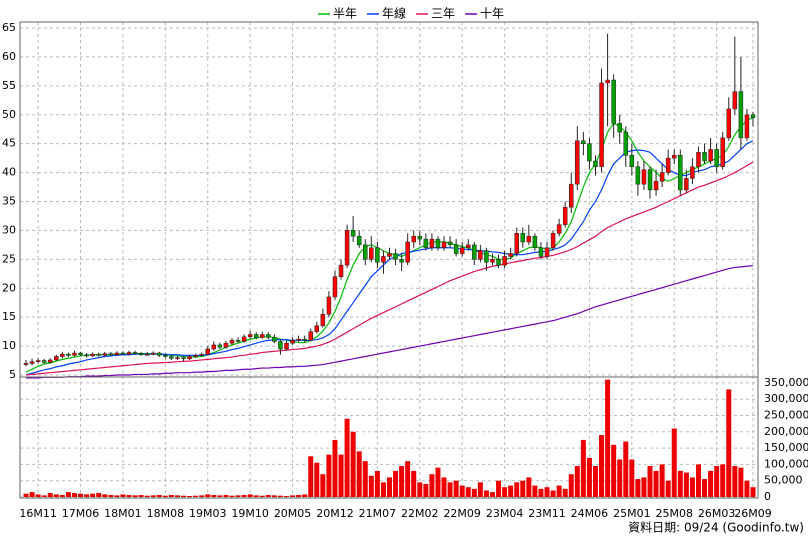 Image resolution: width=808 pixels, height=540 pixels. What do you see at coordinates (81, 513) in the screenshot?
I see `x-tick-label: 17M06` at bounding box center [81, 513].